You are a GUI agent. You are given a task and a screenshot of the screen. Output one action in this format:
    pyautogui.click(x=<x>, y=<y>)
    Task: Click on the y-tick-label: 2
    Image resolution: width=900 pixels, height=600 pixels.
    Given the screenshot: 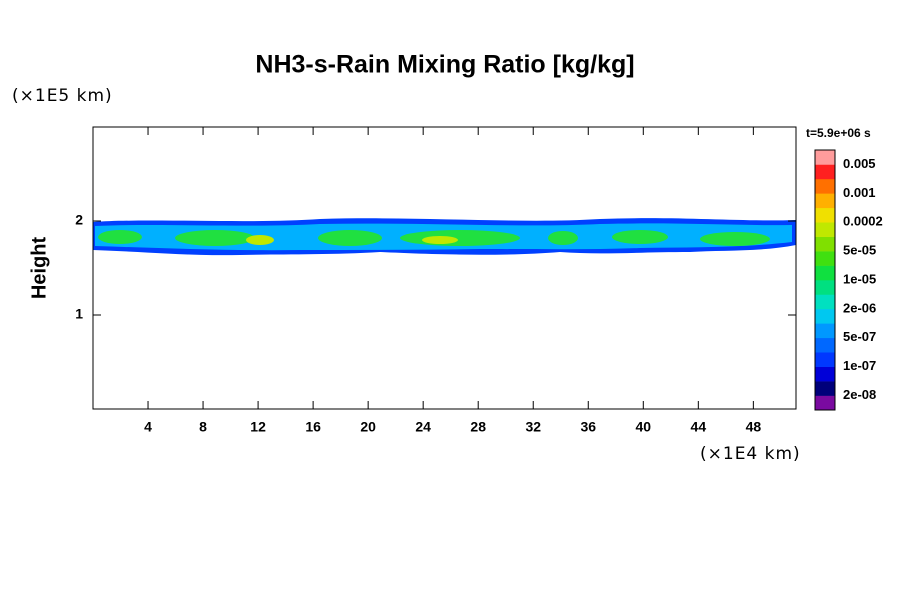 What is the action you would take?
    pyautogui.click(x=79, y=220)
    